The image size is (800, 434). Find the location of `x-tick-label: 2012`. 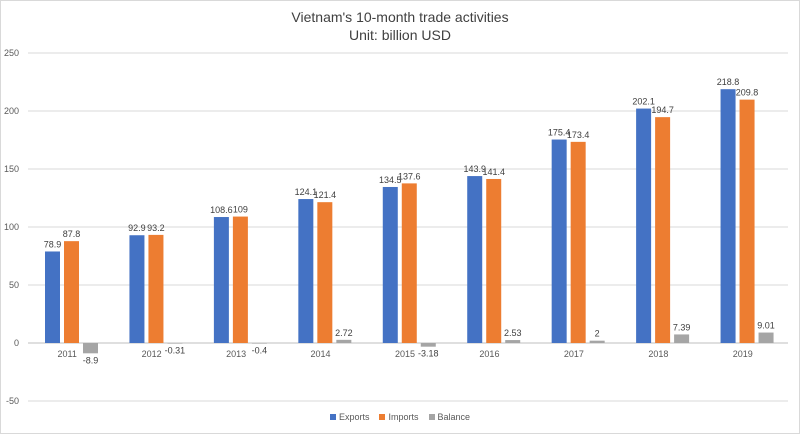

x-tick-label: 2012 is located at coordinates (152, 354).